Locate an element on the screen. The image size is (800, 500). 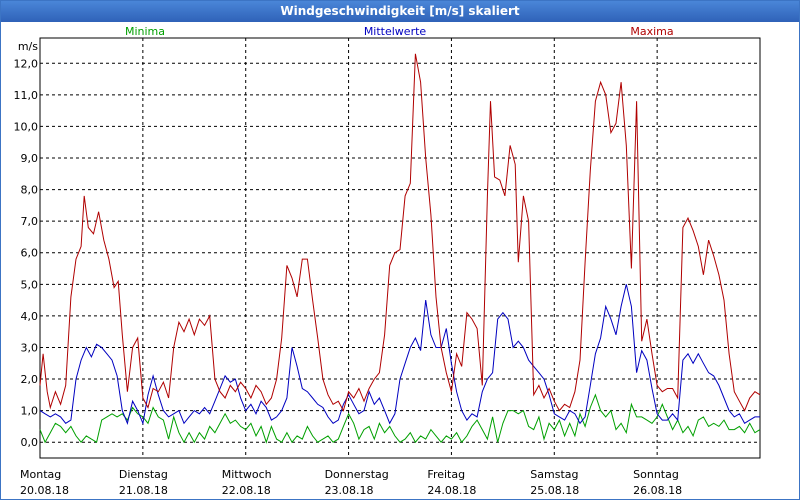
y-tick-label: 1,0 is located at coordinates (30, 411).